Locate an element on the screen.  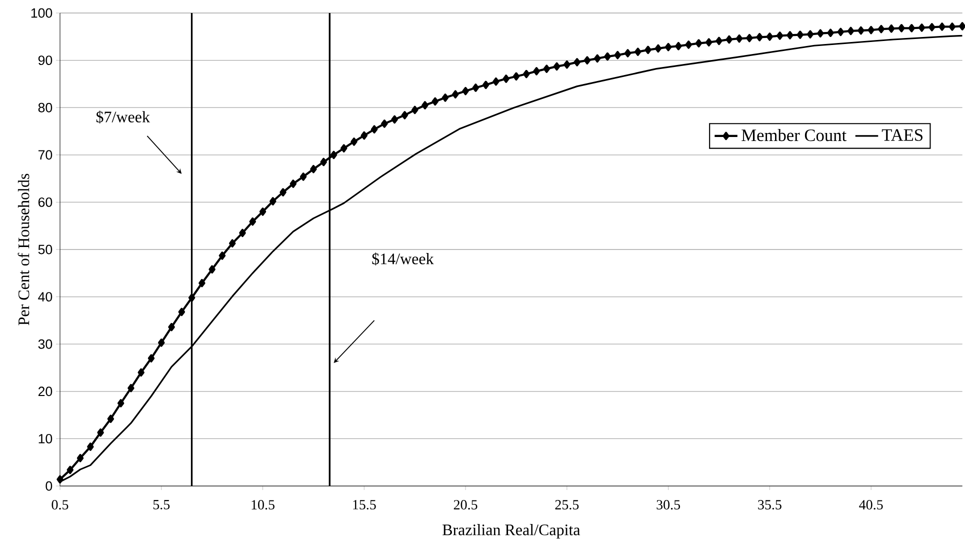
x-tick-label: 30.5 is located at coordinates (668, 505).